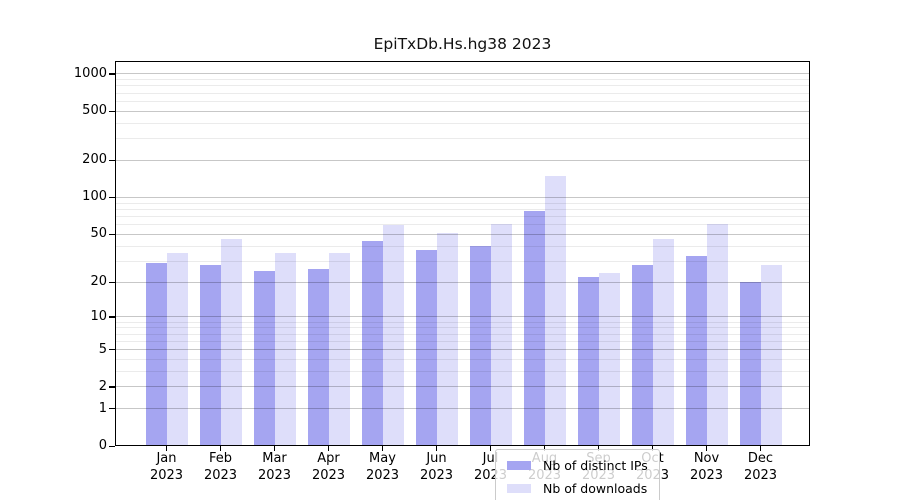 This screenshot has height=500, width=900. I want to click on bar-nb-of-downloads-feb-2023, so click(231, 342).